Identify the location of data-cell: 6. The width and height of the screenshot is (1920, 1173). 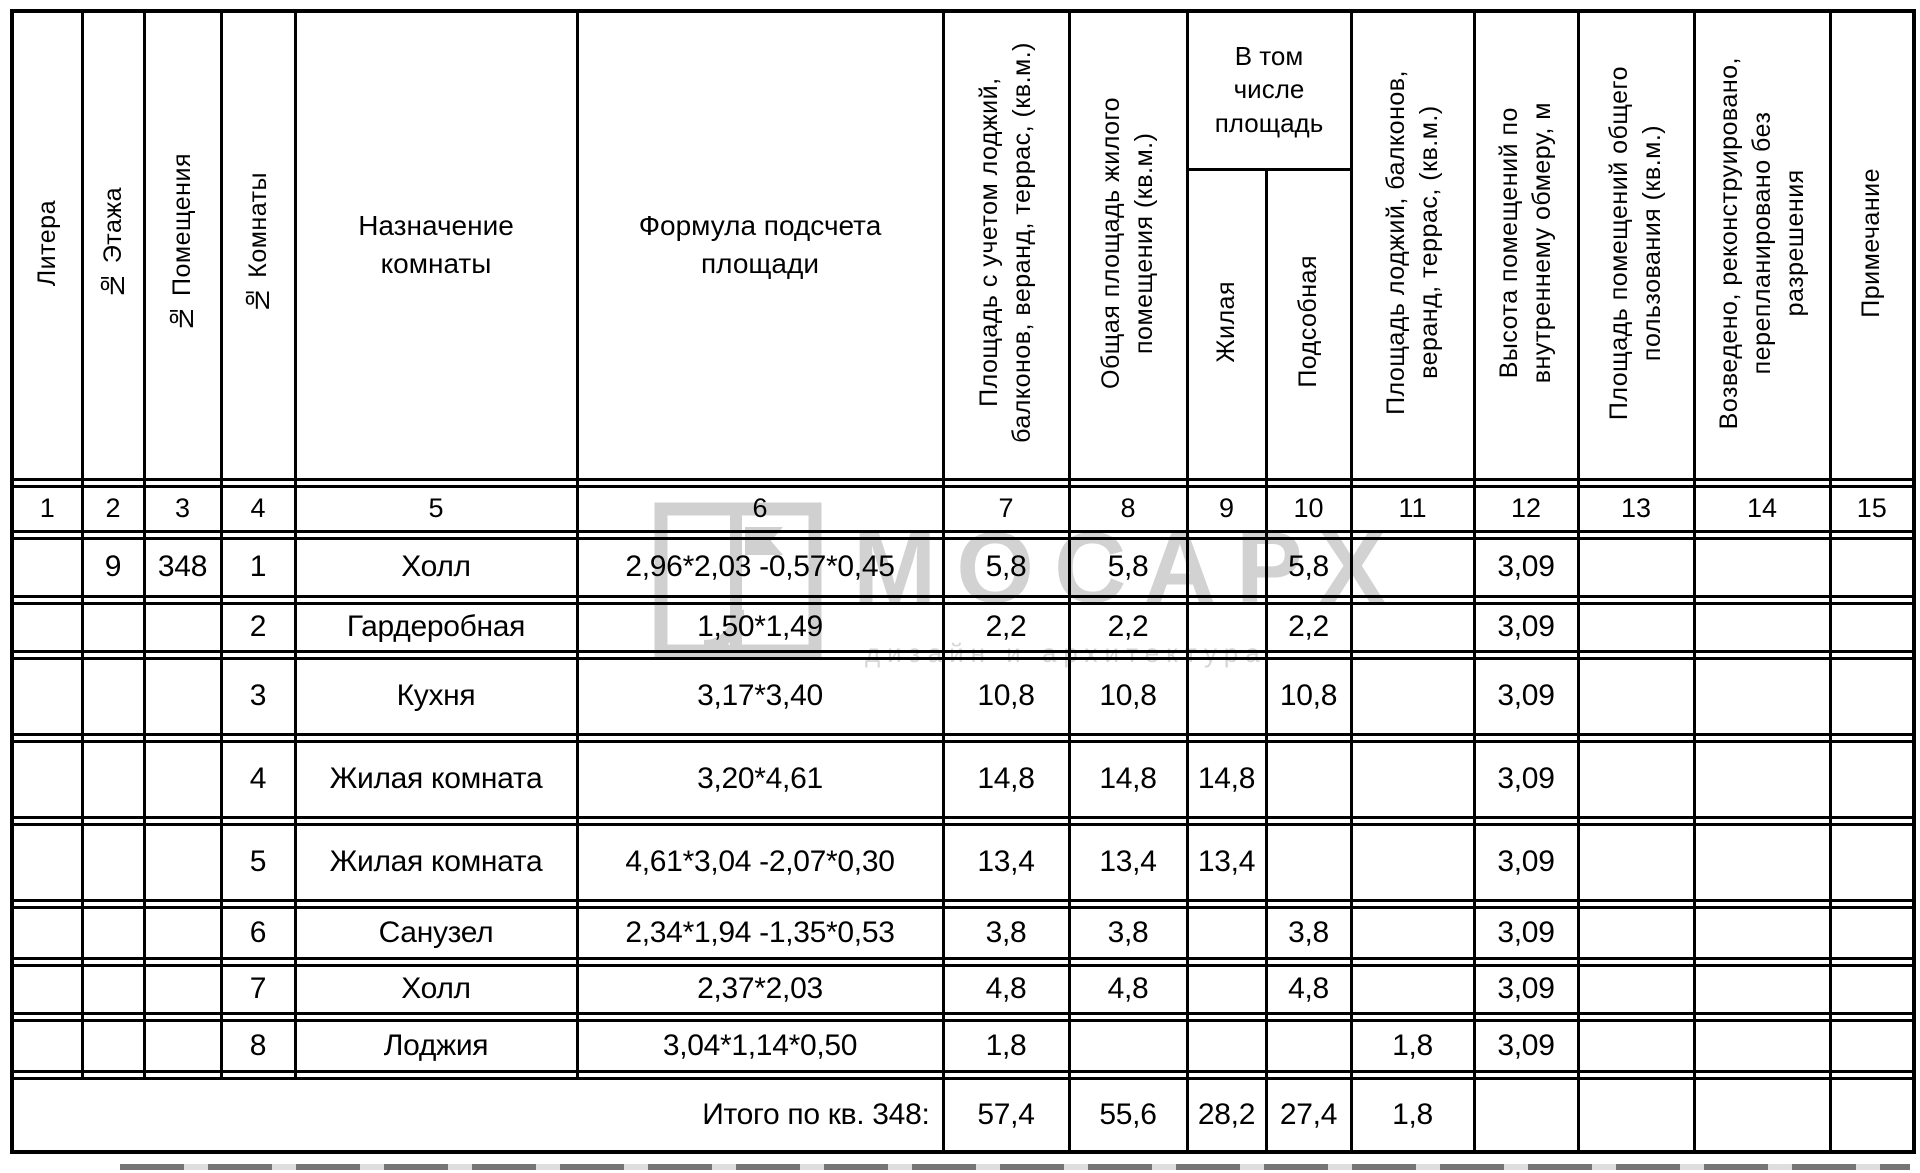
(258, 932).